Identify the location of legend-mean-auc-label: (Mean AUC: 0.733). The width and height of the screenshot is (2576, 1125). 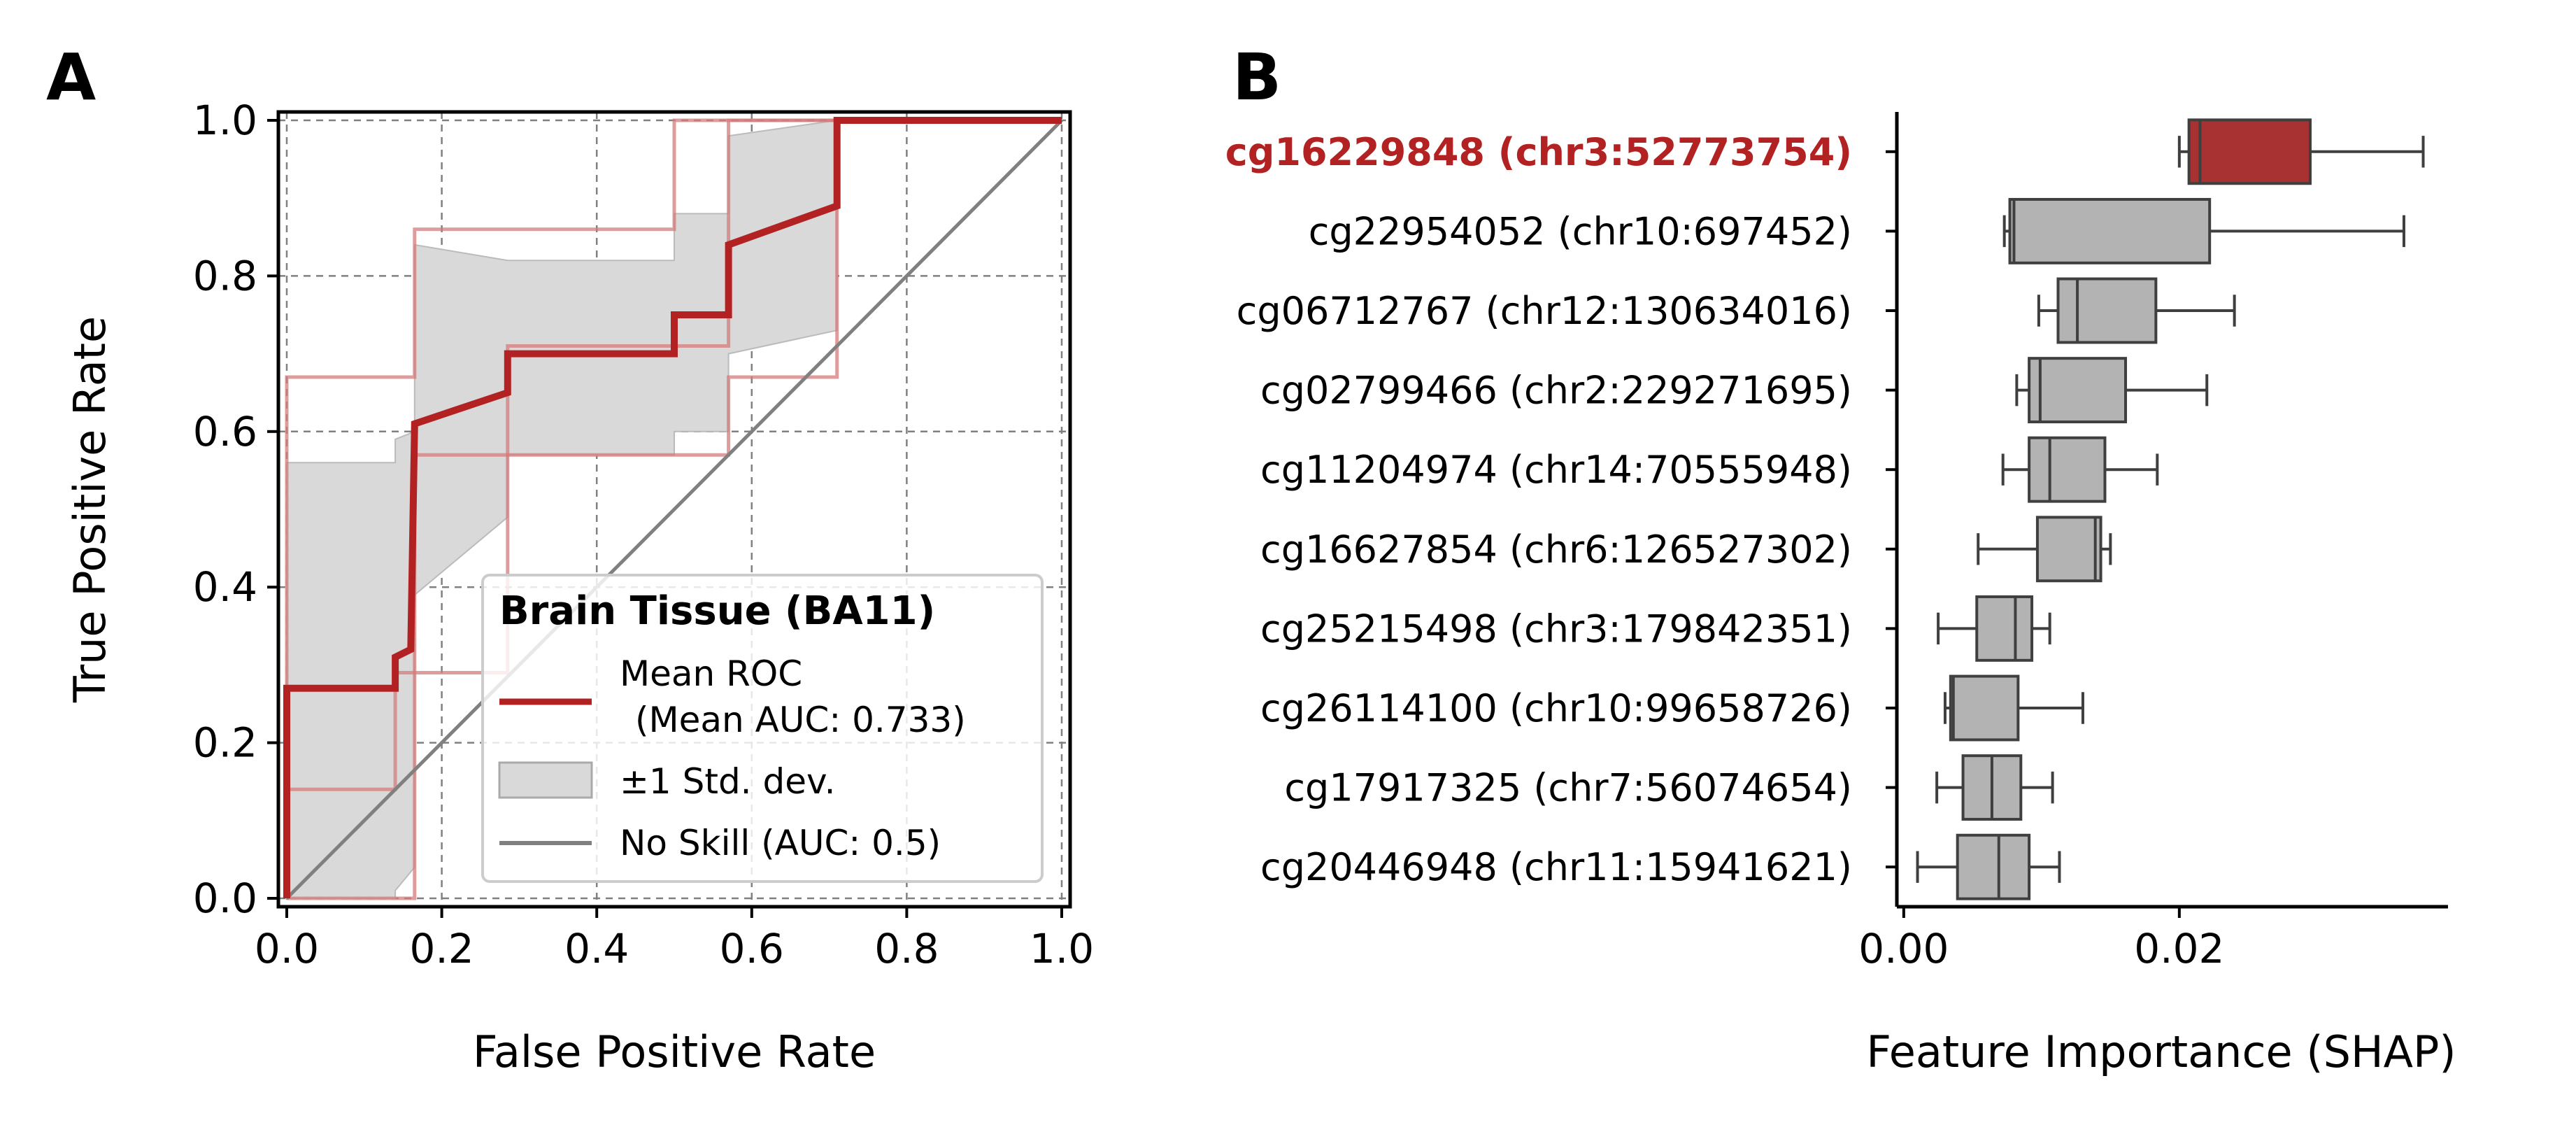
(800, 720).